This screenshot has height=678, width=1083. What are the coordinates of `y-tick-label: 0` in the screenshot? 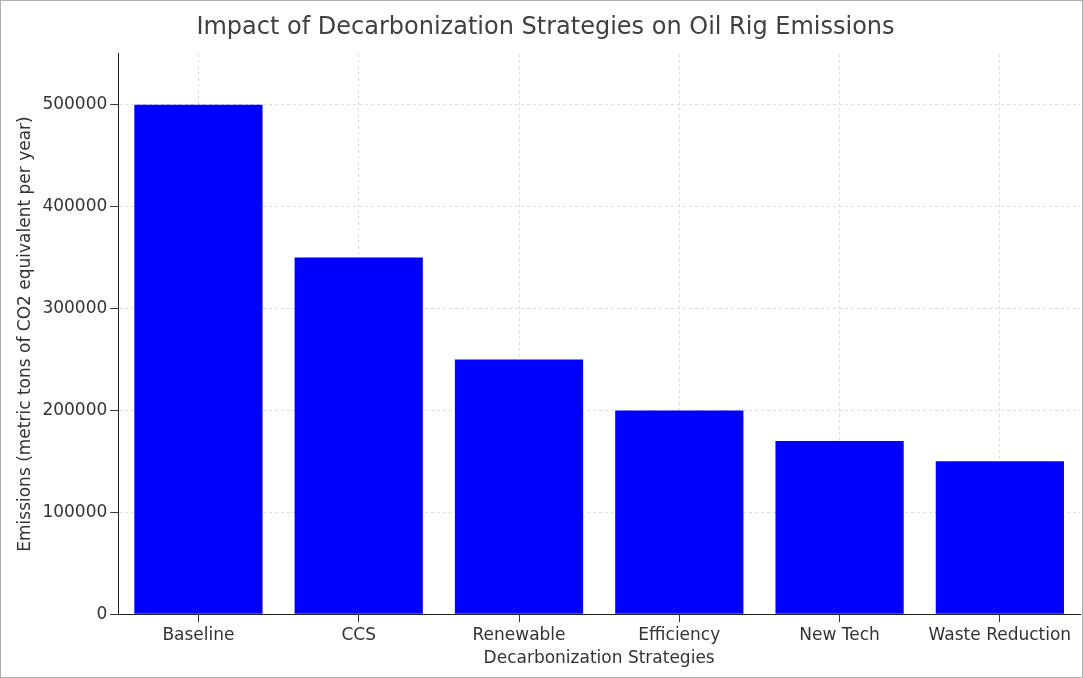 It's located at (102, 612).